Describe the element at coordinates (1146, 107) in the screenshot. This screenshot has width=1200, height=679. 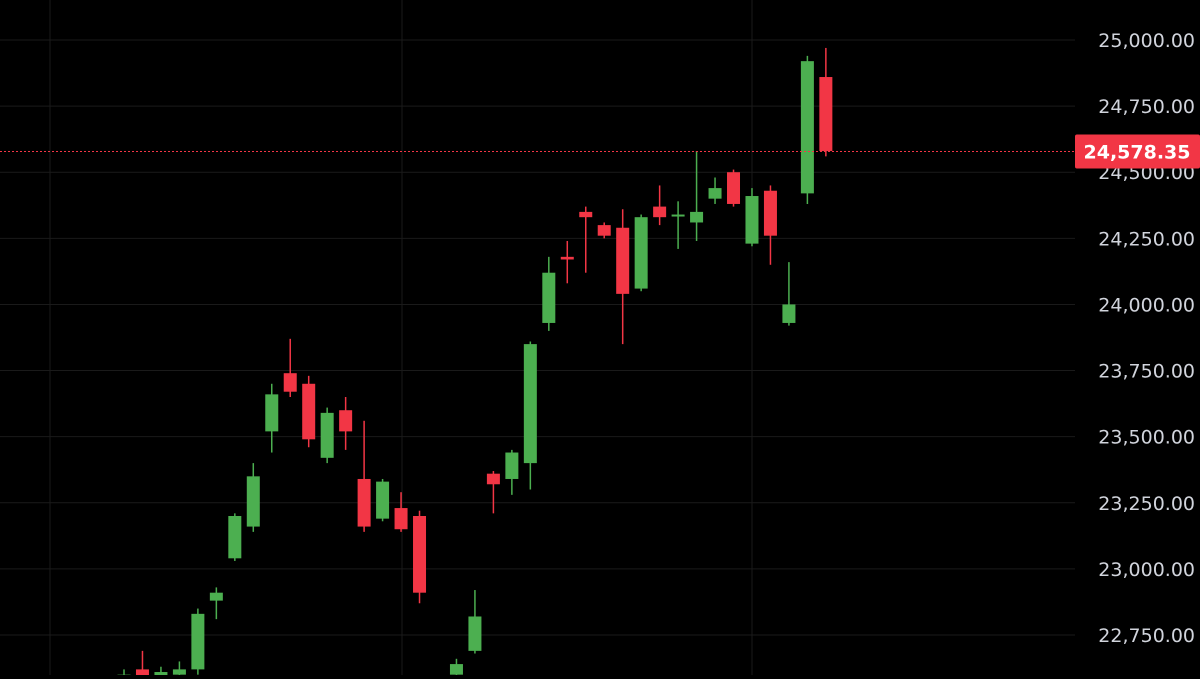
I see `price-tick-label: 24,750.00` at that location.